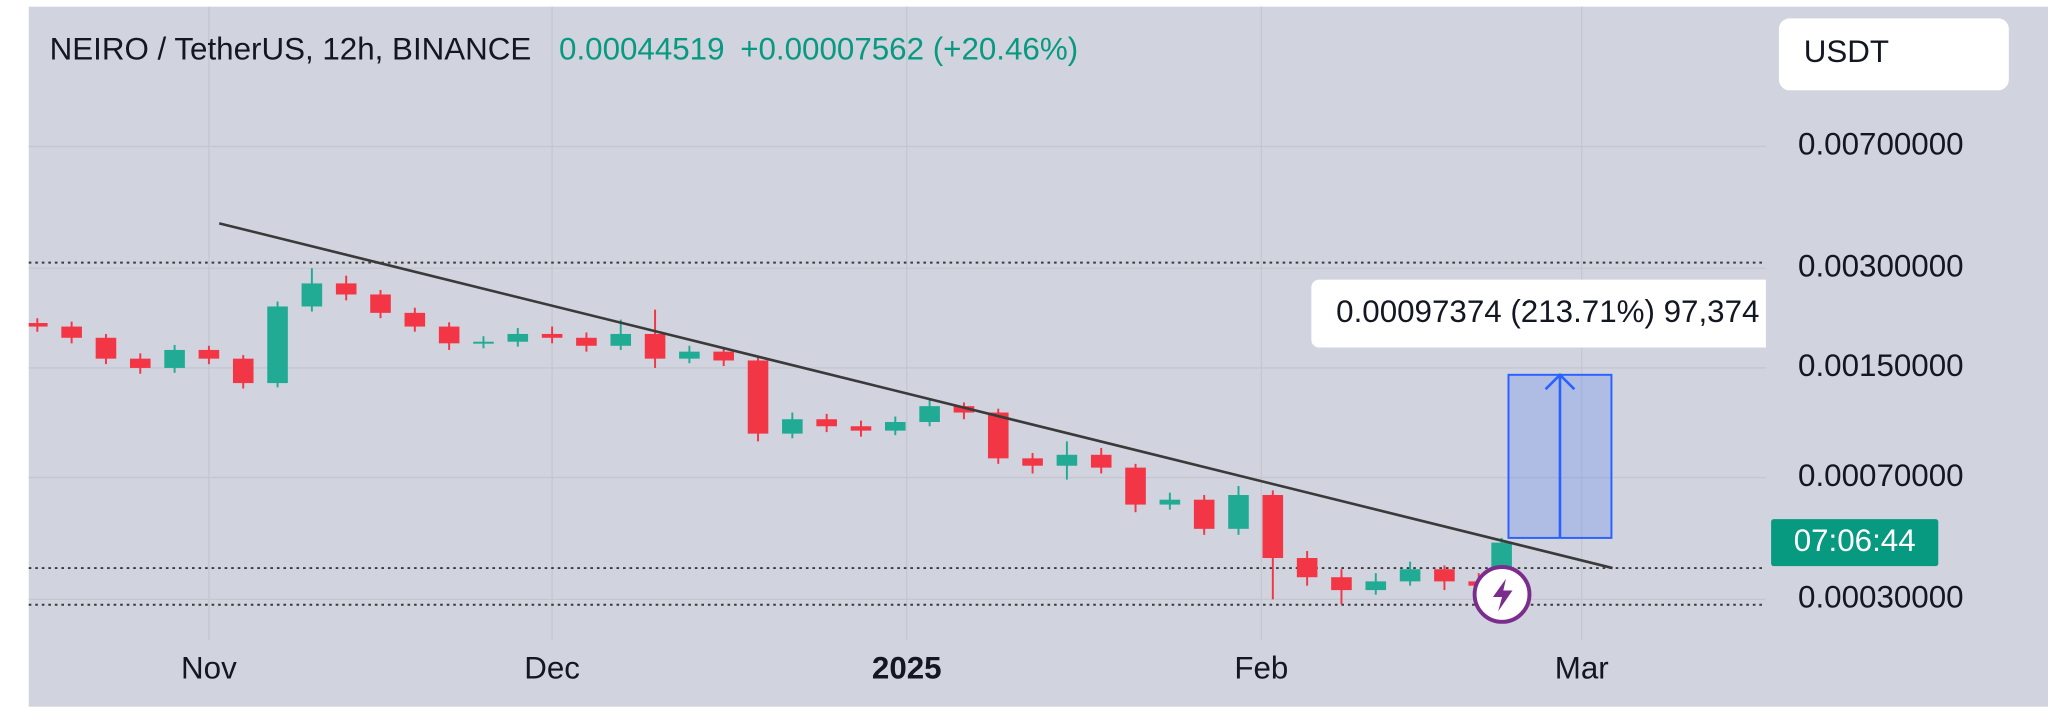  Describe the element at coordinates (1502, 595) in the screenshot. I see `alert-bolt` at that location.